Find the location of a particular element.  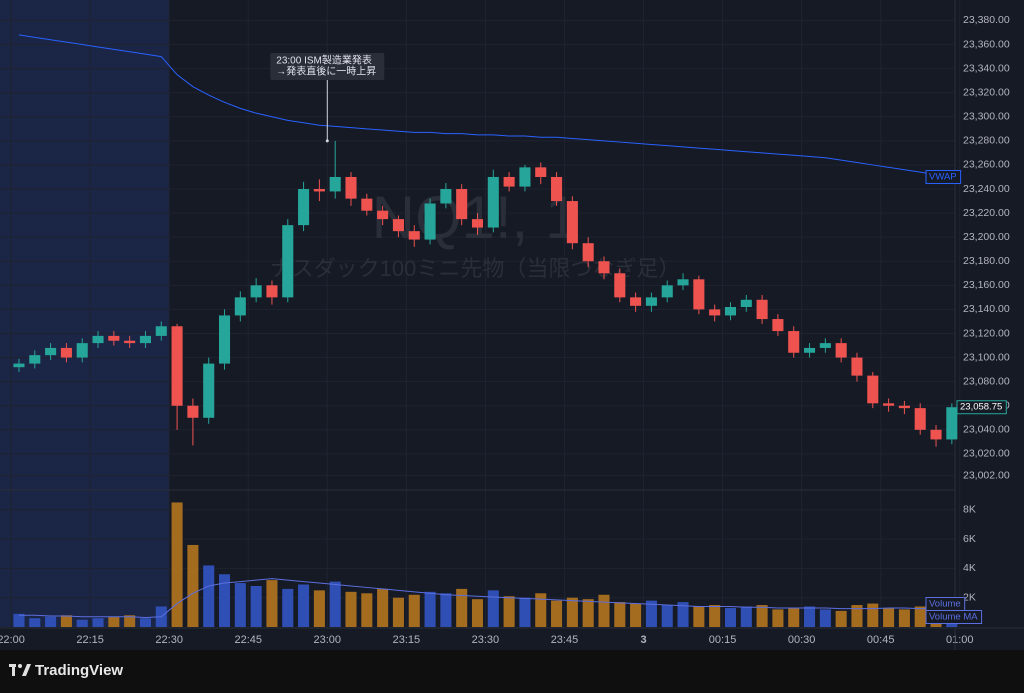

y-tick-label: 2K is located at coordinates (969, 597).